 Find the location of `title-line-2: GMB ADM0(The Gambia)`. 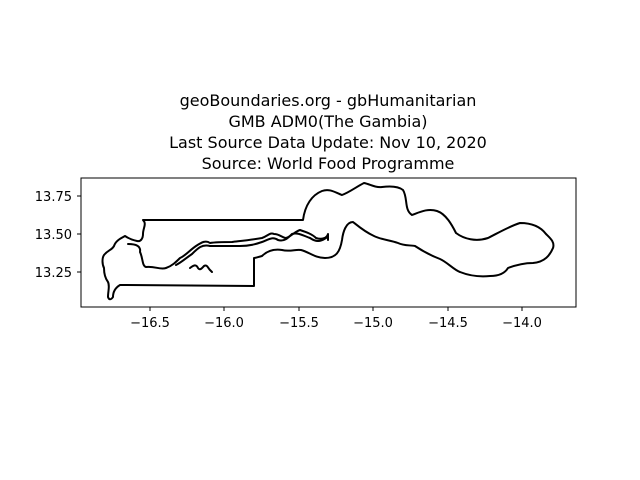

title-line-2: GMB ADM0(The Gambia) is located at coordinates (328, 121).